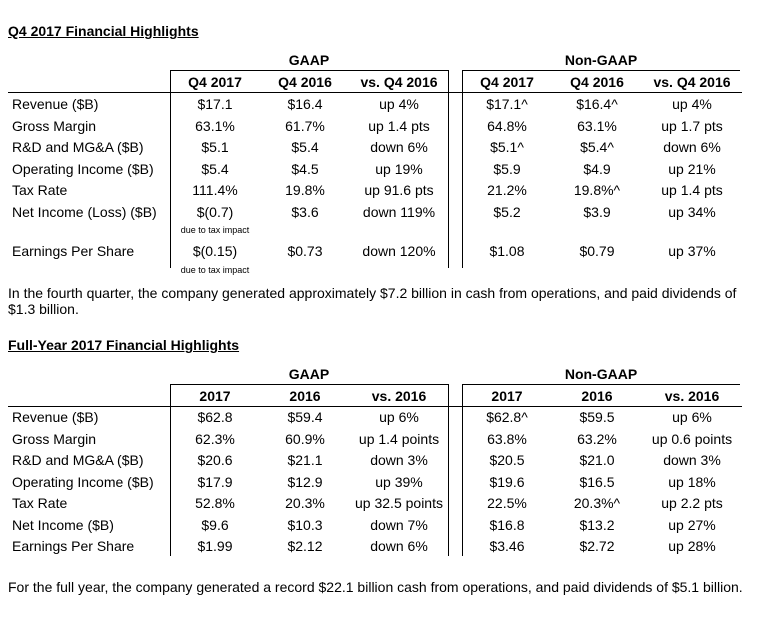 The width and height of the screenshot is (768, 622). What do you see at coordinates (55, 104) in the screenshot?
I see `q4-row-label: Revenue ($B)` at bounding box center [55, 104].